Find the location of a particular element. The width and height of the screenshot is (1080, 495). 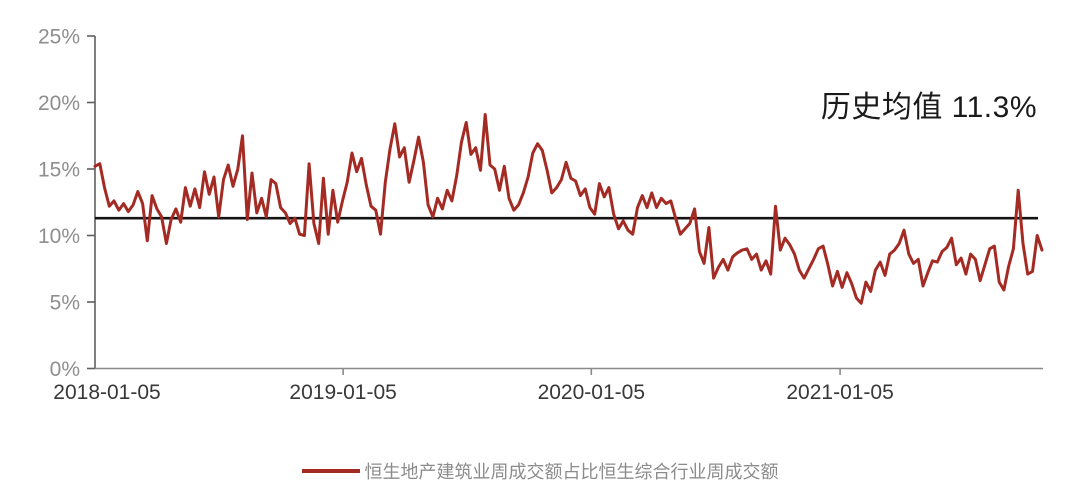

x-tick-label: 2019-01-05 is located at coordinates (342, 392).